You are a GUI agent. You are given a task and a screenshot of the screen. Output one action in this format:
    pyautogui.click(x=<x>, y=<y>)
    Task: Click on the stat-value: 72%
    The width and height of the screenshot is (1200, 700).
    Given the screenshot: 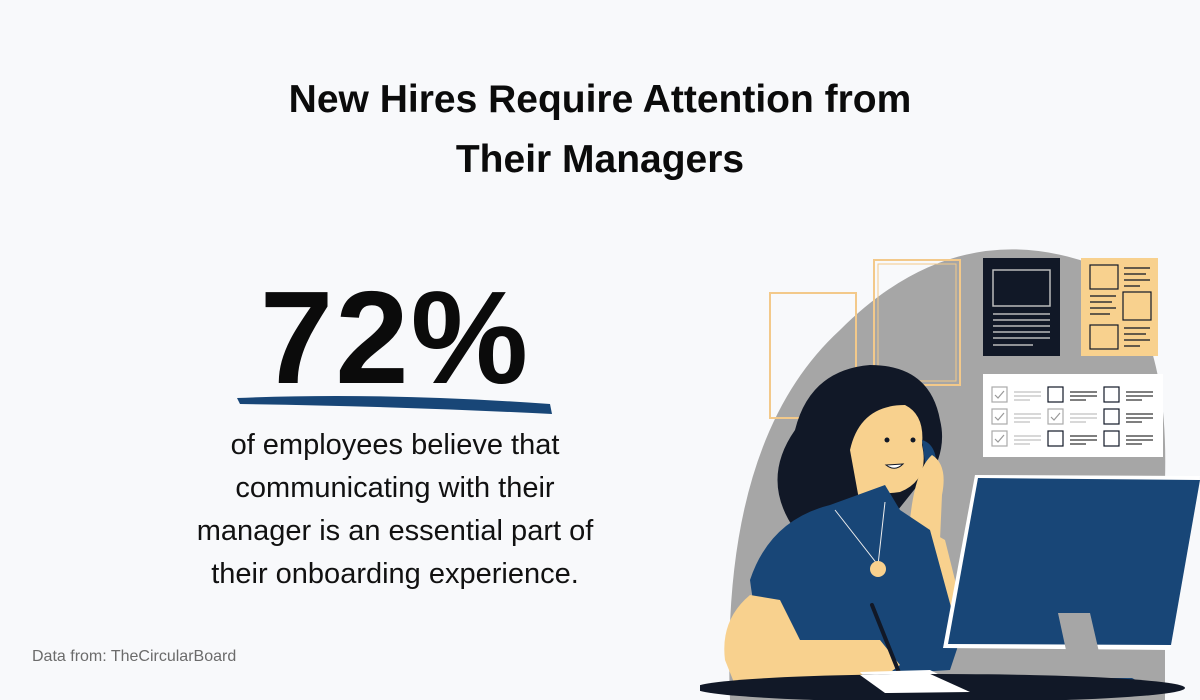 What is the action you would take?
    pyautogui.click(x=395, y=337)
    